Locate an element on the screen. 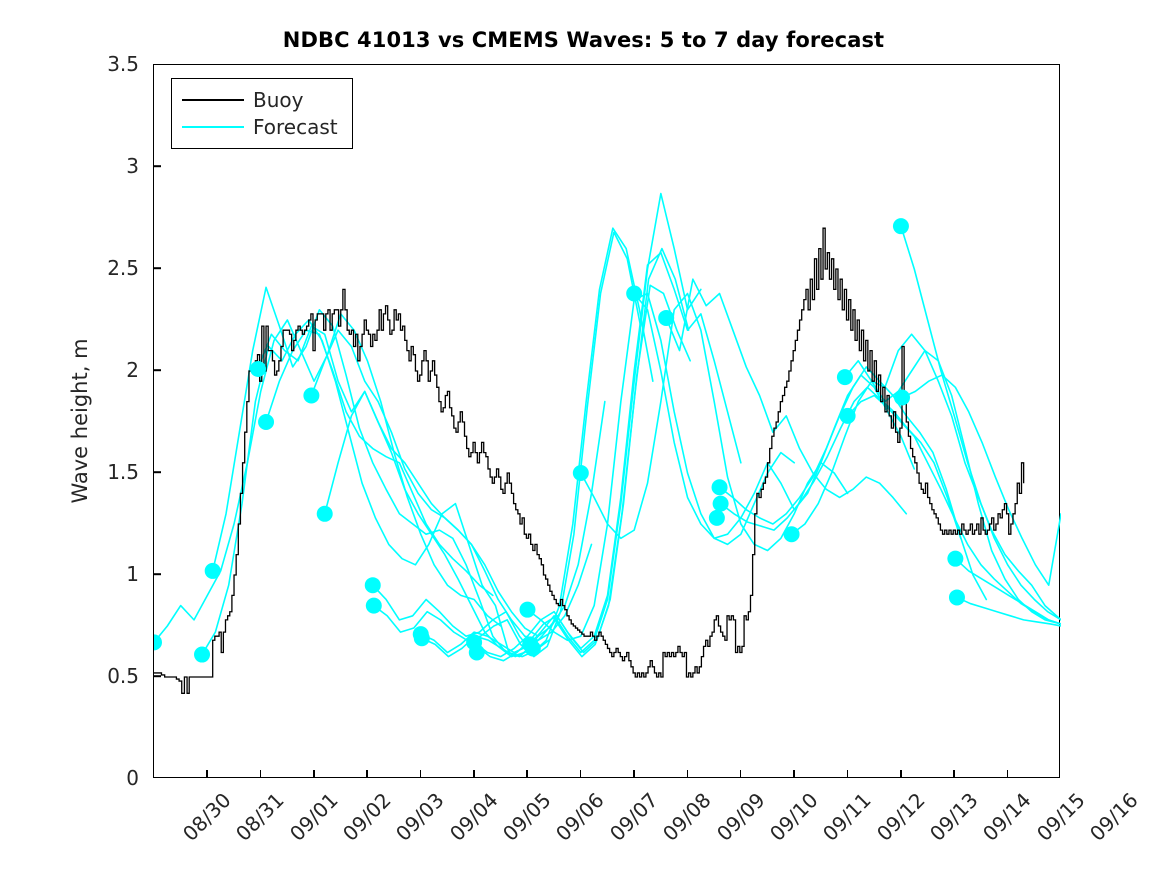 Image resolution: width=1167 pixels, height=875 pixels. y-tick-label: 2 is located at coordinates (132, 370).